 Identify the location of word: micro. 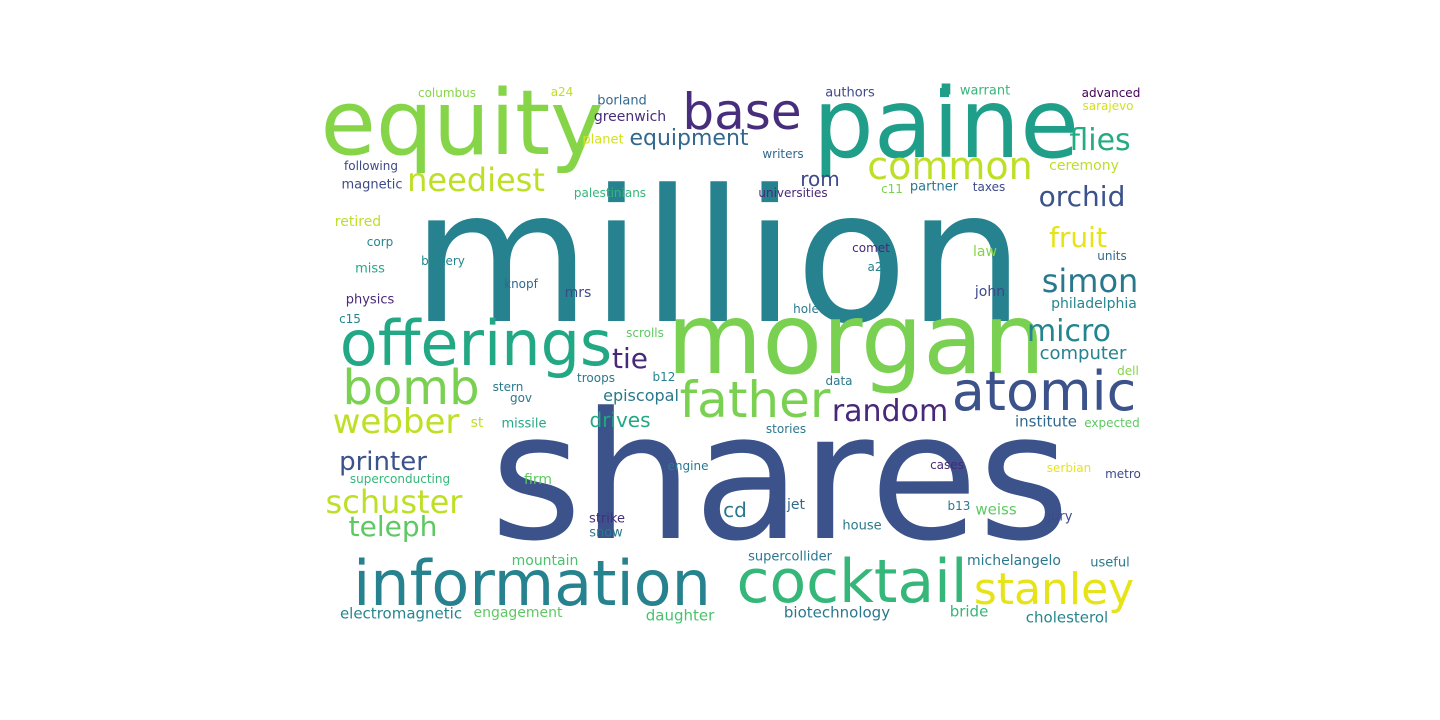
(1069, 331).